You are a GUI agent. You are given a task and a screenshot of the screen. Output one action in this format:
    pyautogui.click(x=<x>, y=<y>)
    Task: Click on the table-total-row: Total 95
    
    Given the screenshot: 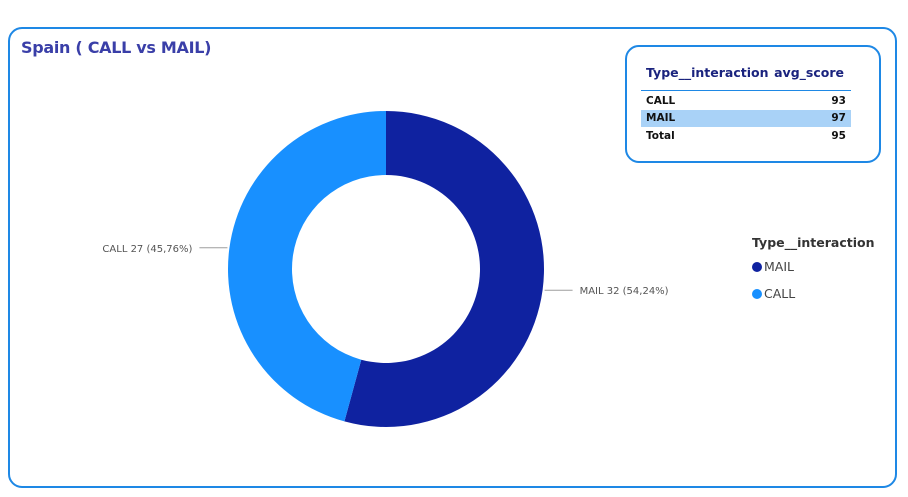 What is the action you would take?
    pyautogui.click(x=746, y=136)
    